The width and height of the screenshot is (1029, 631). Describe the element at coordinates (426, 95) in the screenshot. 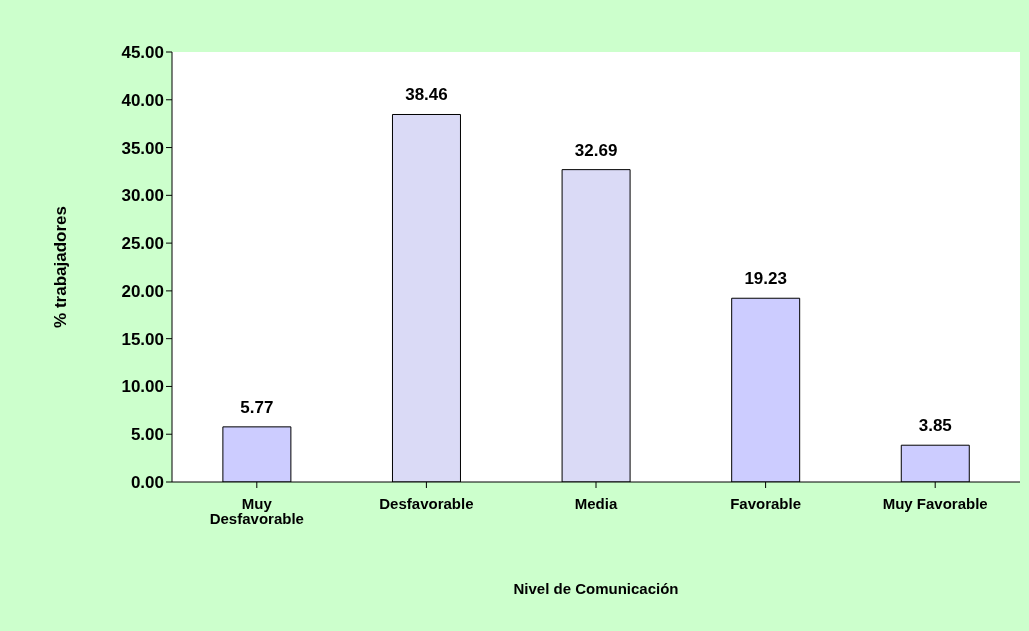

I see `data-label: 38.46` at that location.